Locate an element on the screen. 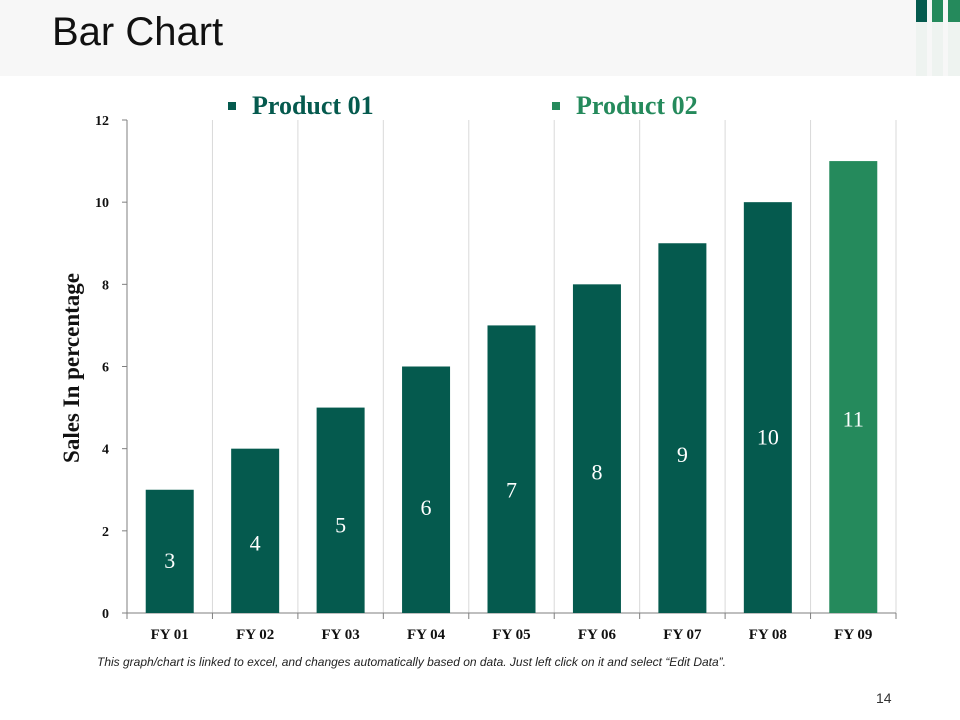 This screenshot has height=720, width=960. x-tick-label: FY 02 is located at coordinates (255, 635).